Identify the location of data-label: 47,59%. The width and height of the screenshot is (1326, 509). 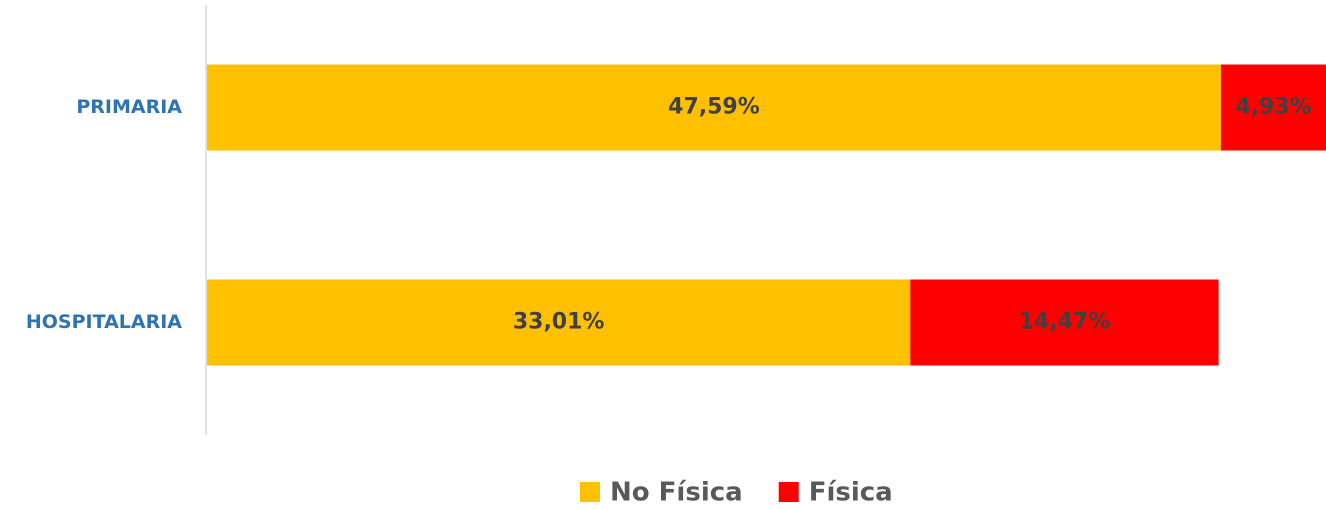
(714, 107).